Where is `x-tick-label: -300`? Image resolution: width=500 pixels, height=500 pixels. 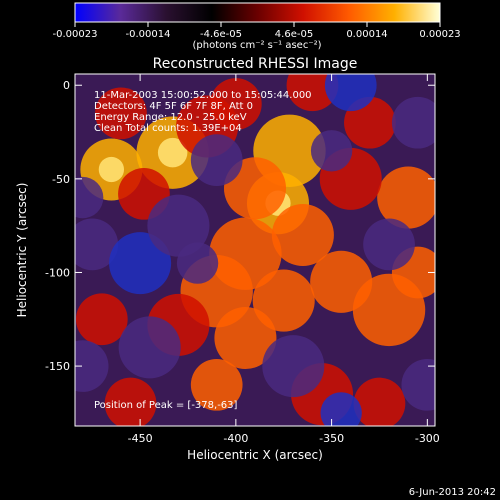
x-tick-label: -300 is located at coordinates (427, 438).